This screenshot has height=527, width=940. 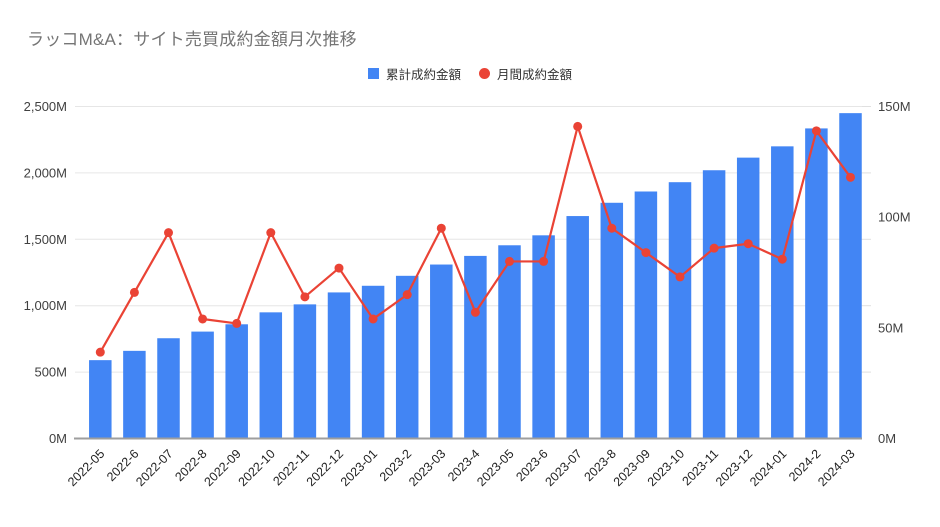 What do you see at coordinates (154, 468) in the screenshot?
I see `x-axis-label: 2022-07` at bounding box center [154, 468].